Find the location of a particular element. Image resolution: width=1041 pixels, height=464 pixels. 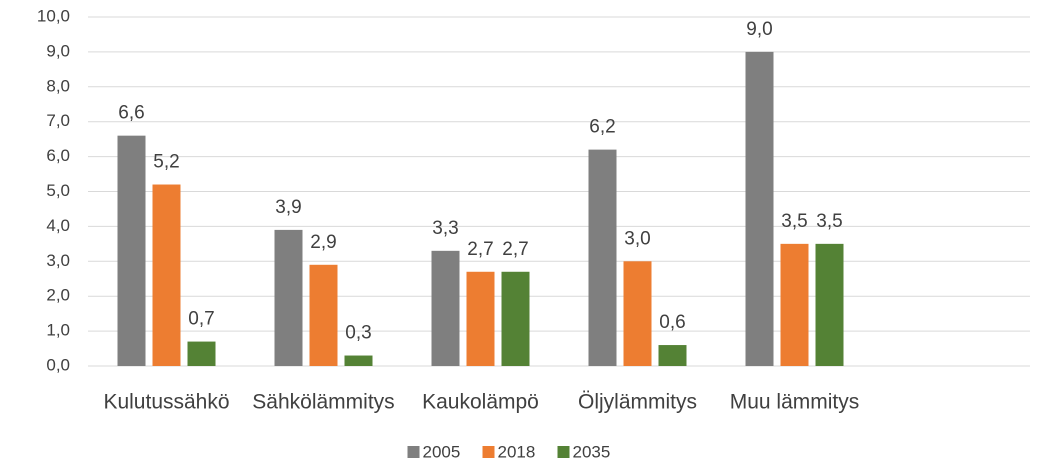

x-tick-label: Kaukolämpö is located at coordinates (480, 402).